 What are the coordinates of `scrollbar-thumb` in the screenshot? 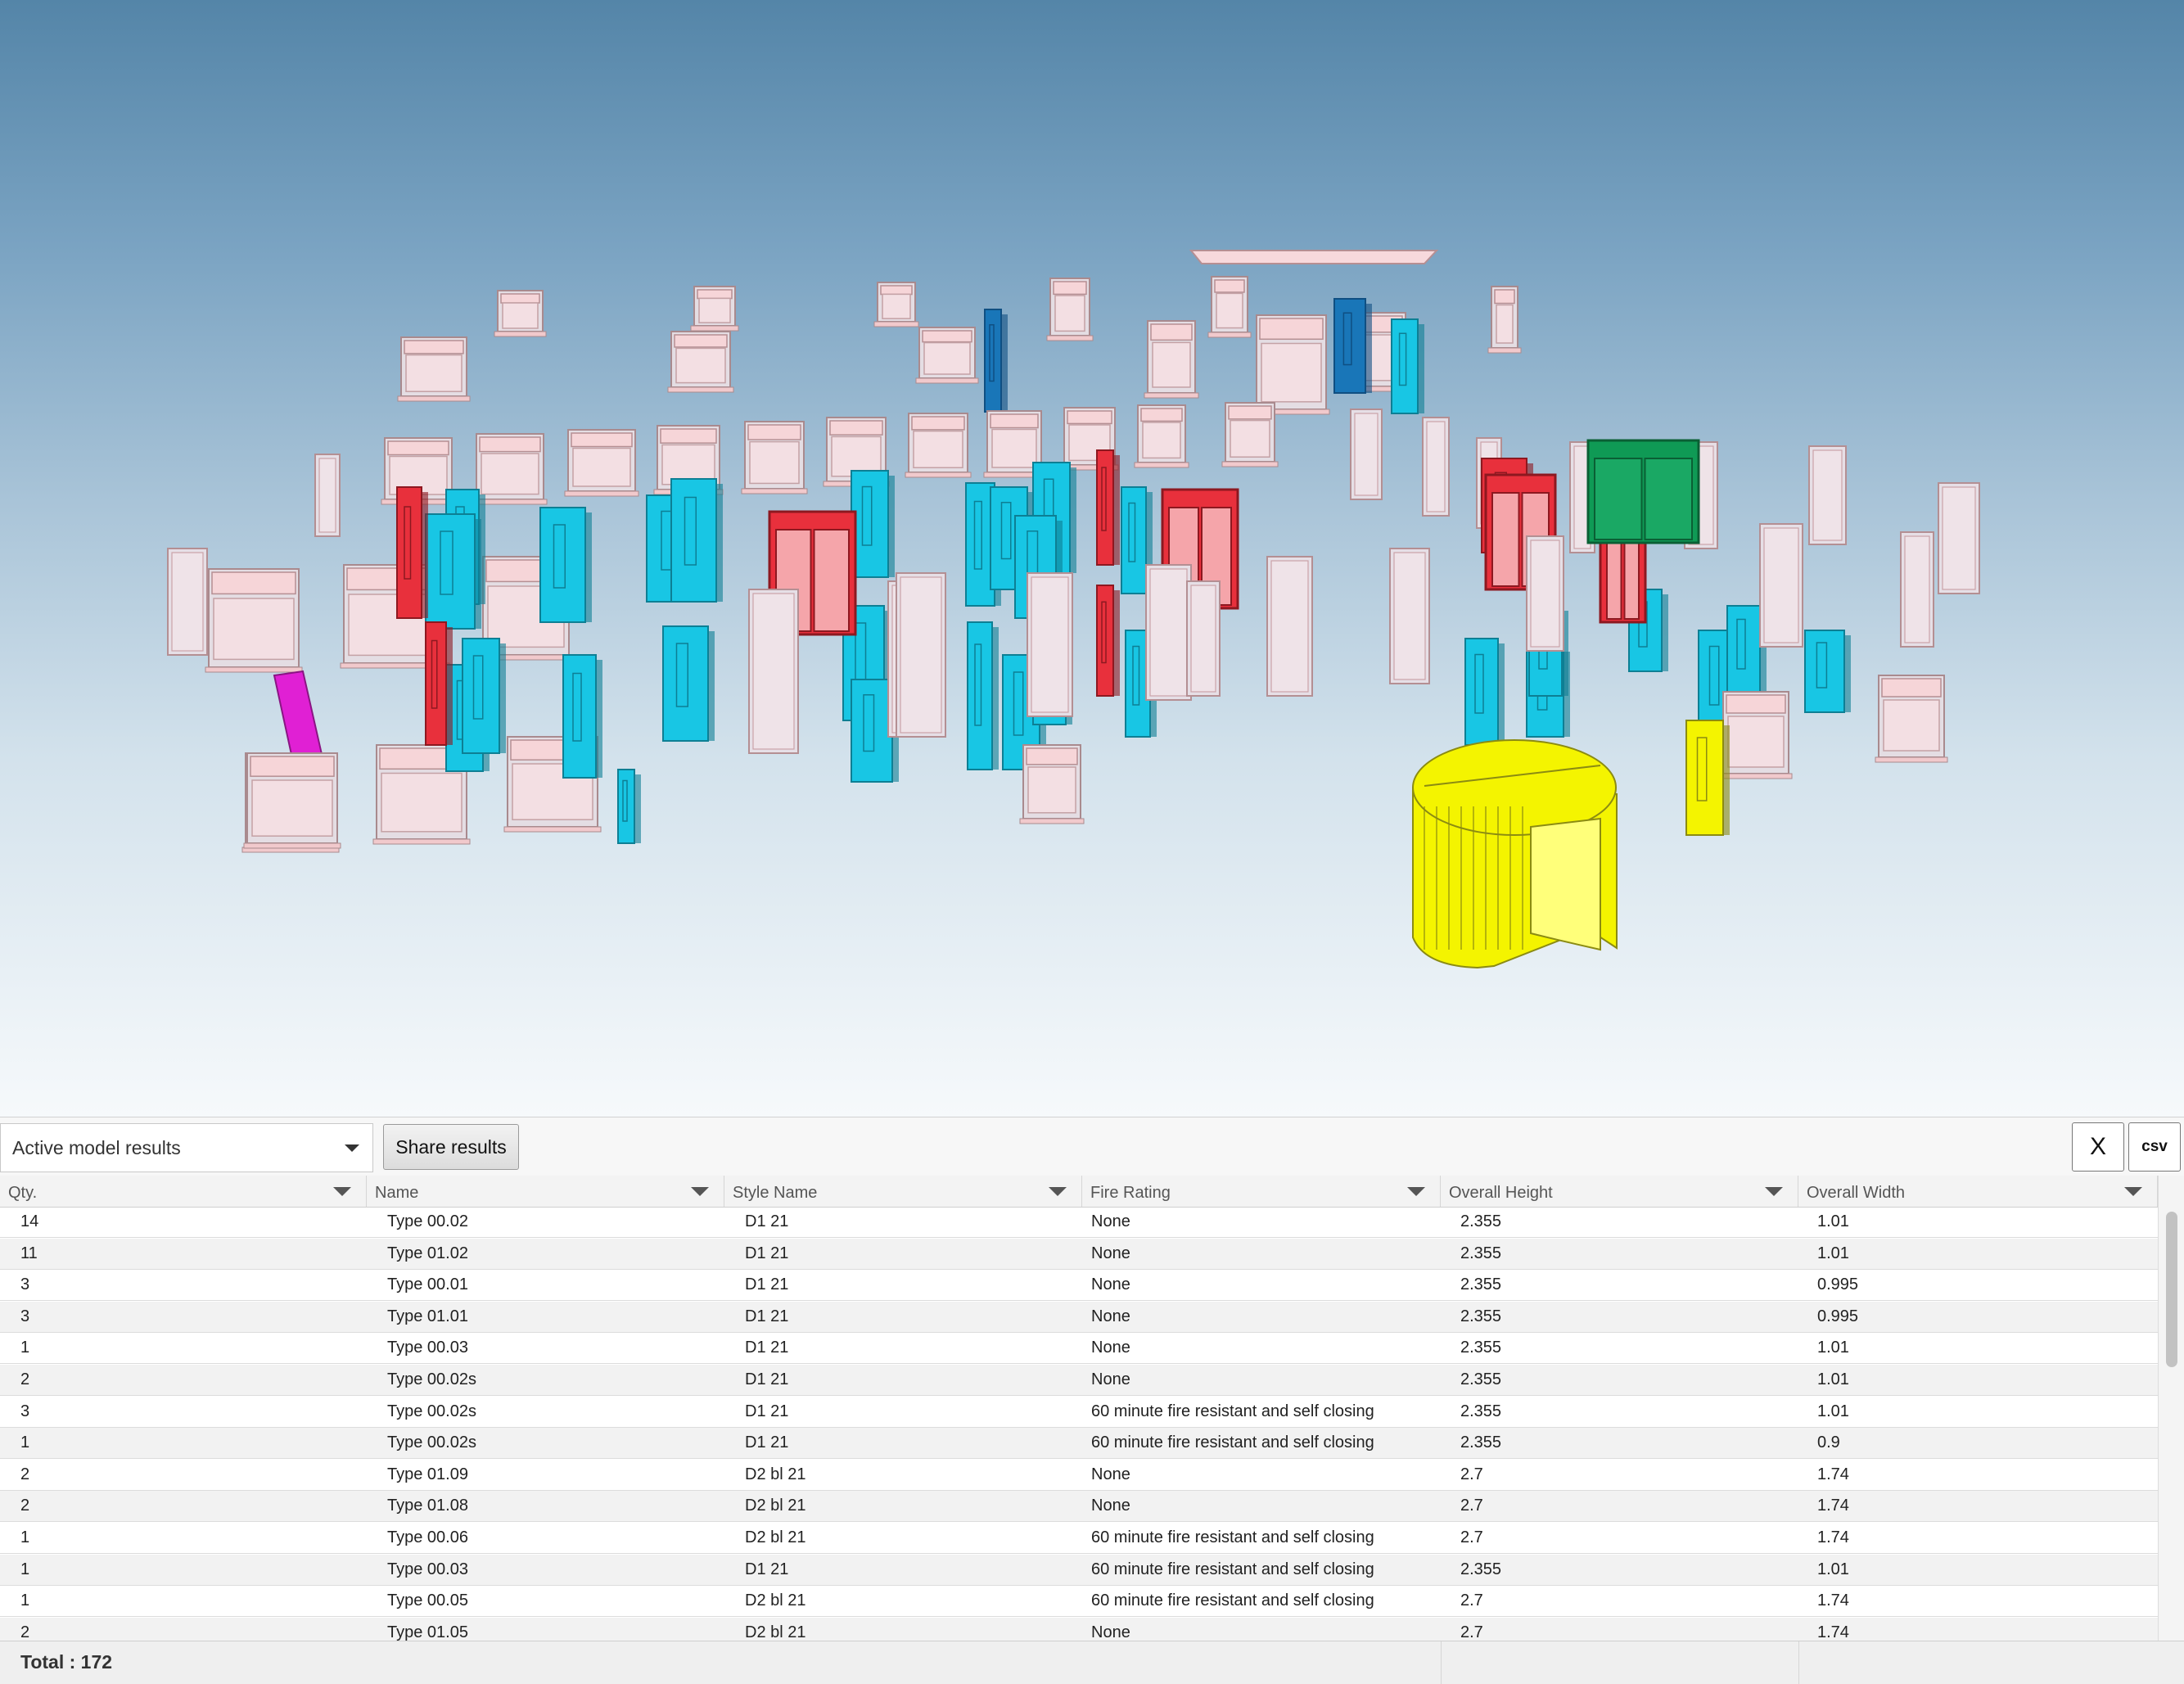 It's located at (2171, 1289).